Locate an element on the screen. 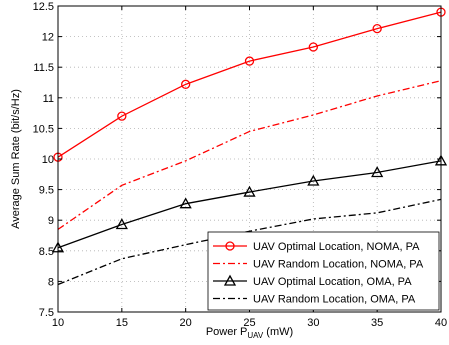 Image resolution: width=449 pixels, height=345 pixels. x-axis-label: Power PUAV (mW) is located at coordinates (249, 333).